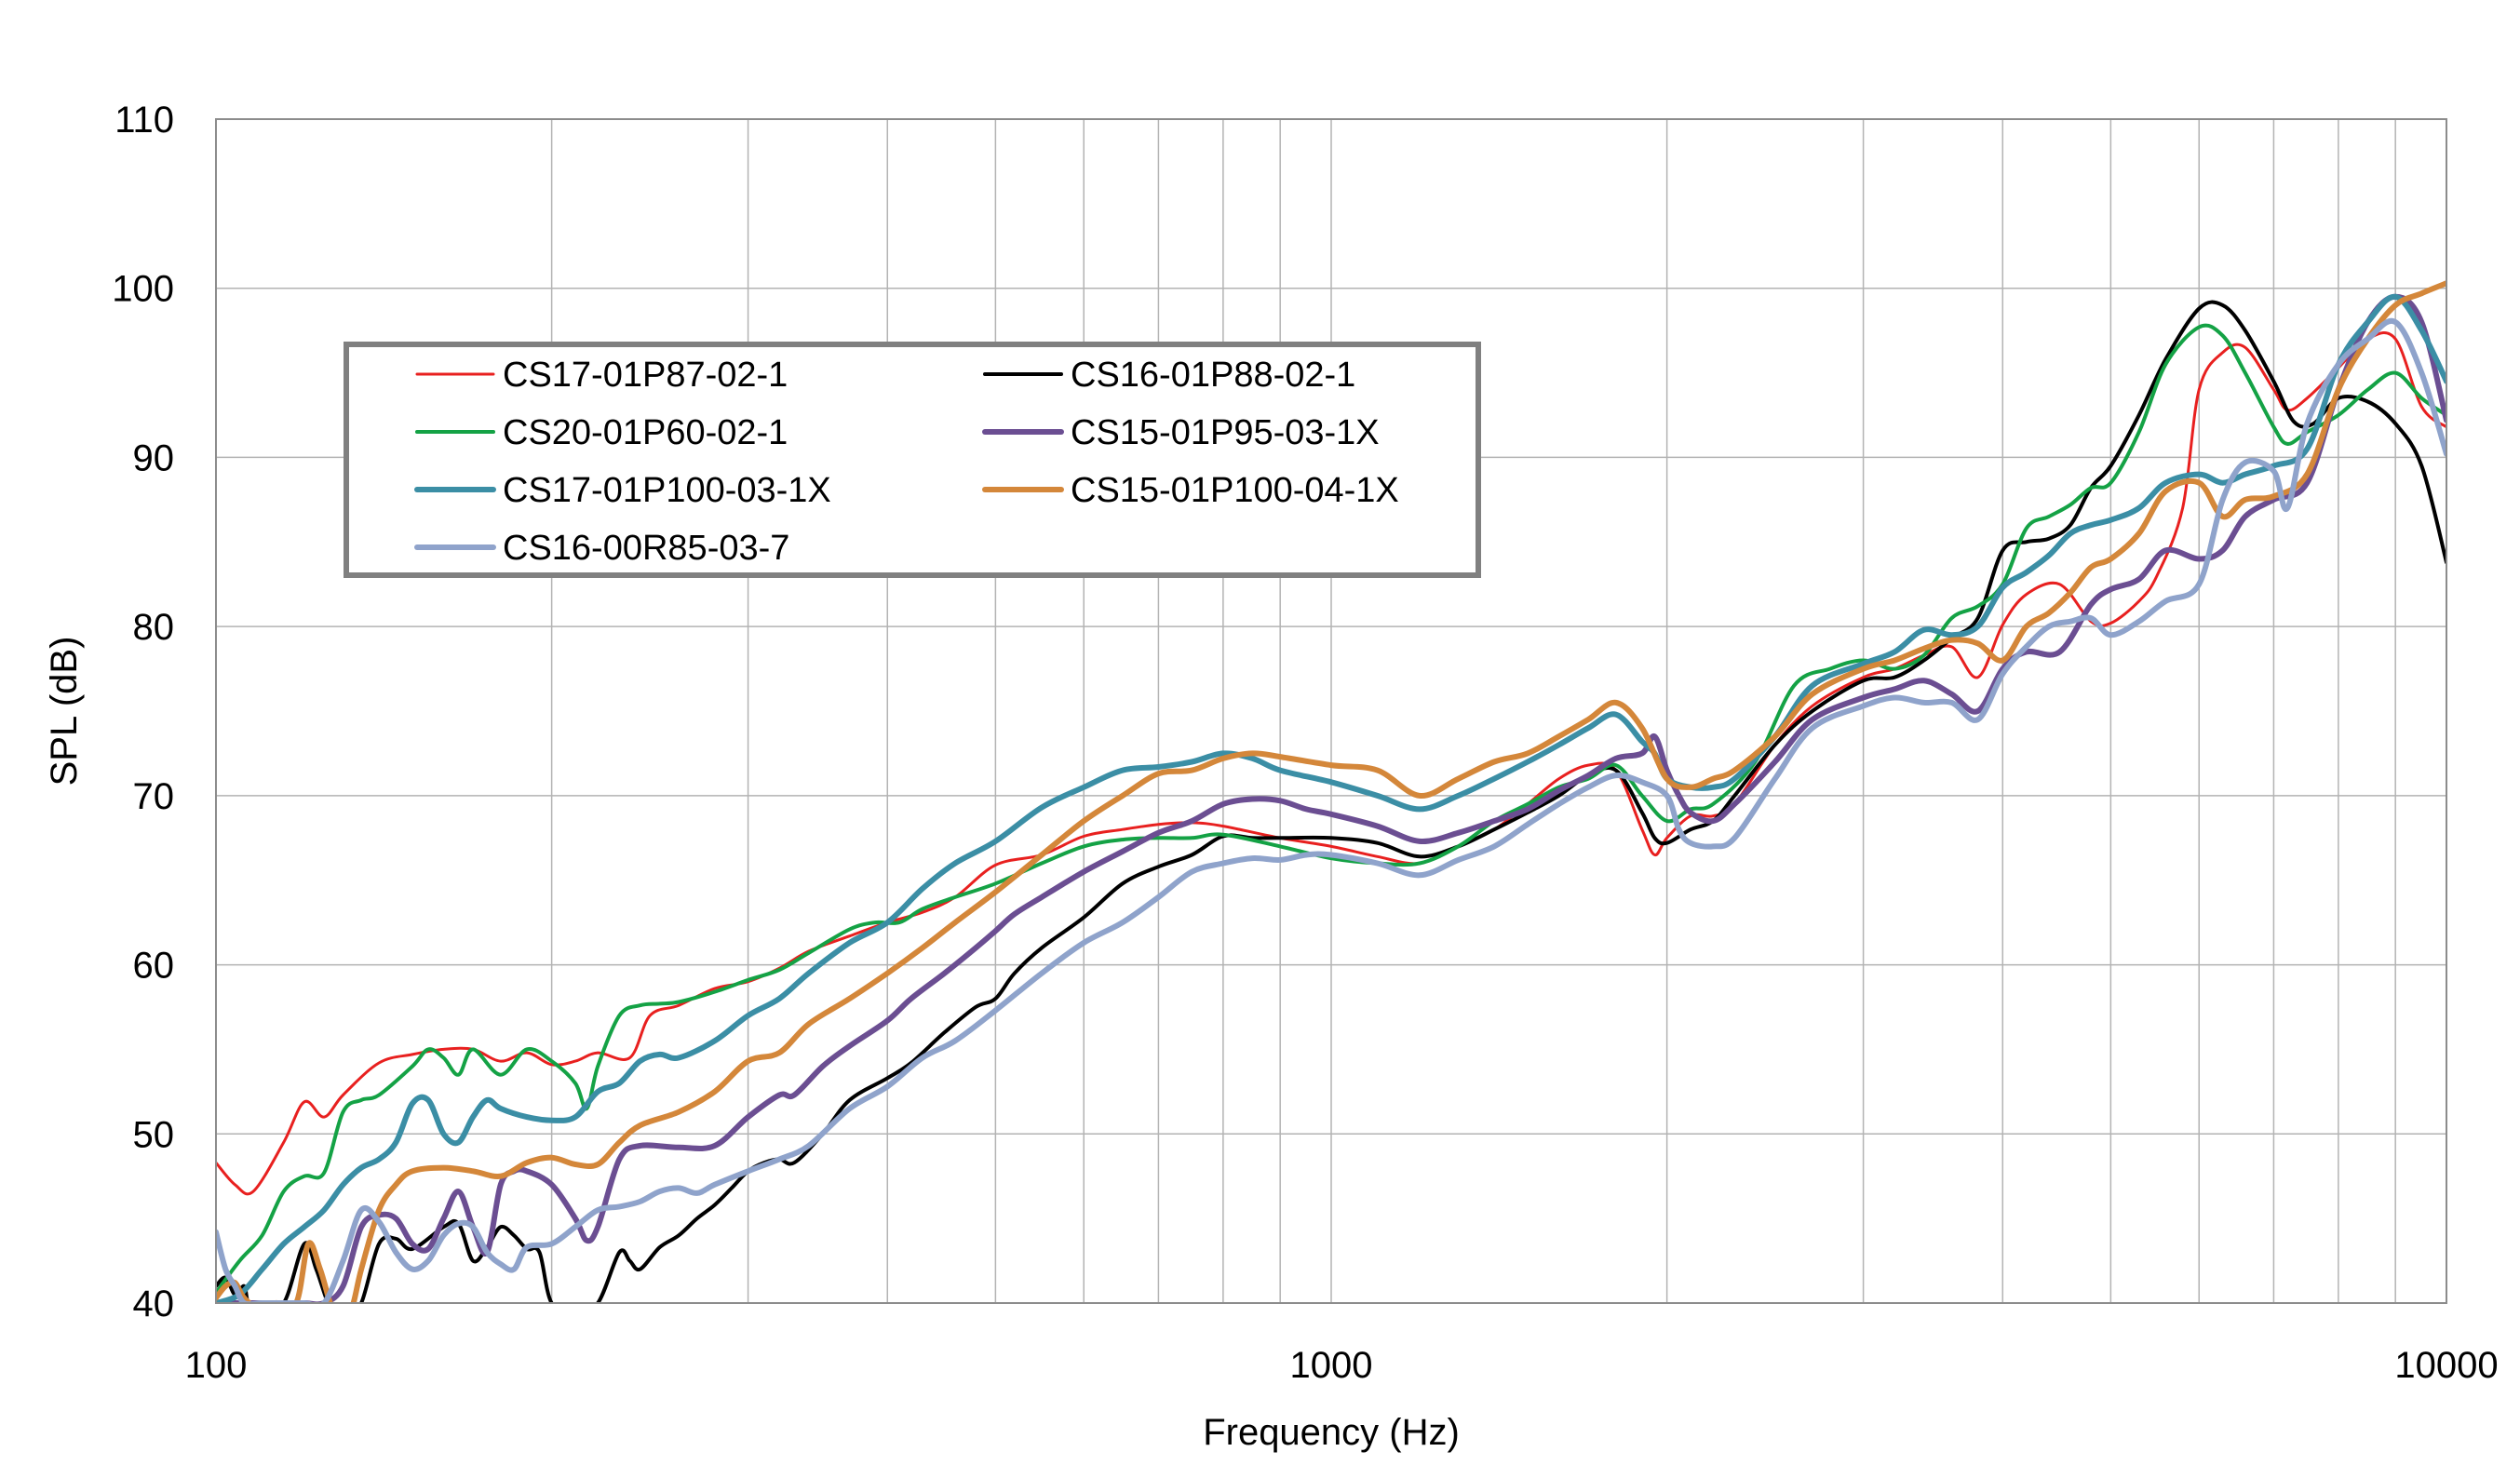 The image size is (2520, 1465). I want to click on y-tick-labels: 40 50 60 70 80 90 100 110, so click(143, 712).